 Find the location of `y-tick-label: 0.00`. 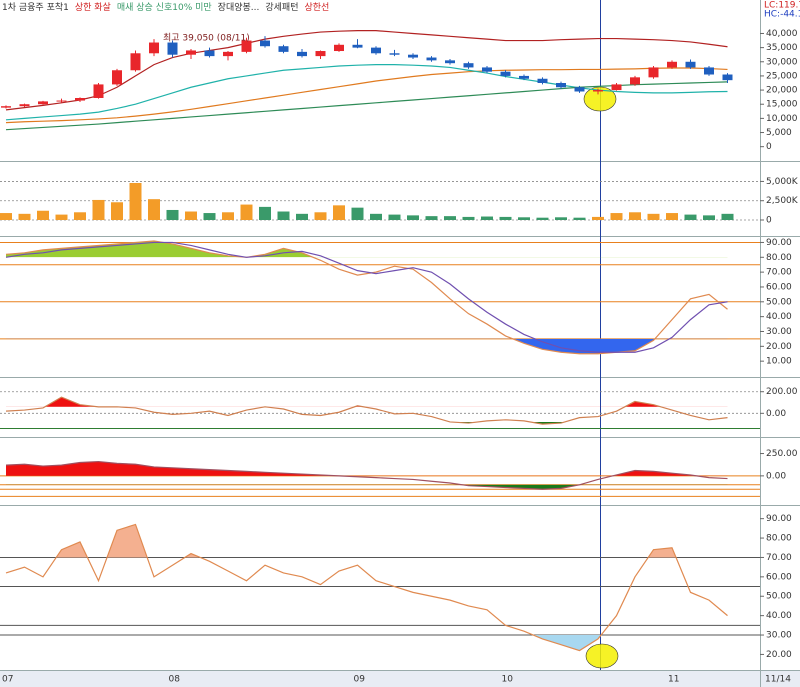

y-tick-label: 0.00 is located at coordinates (776, 414).